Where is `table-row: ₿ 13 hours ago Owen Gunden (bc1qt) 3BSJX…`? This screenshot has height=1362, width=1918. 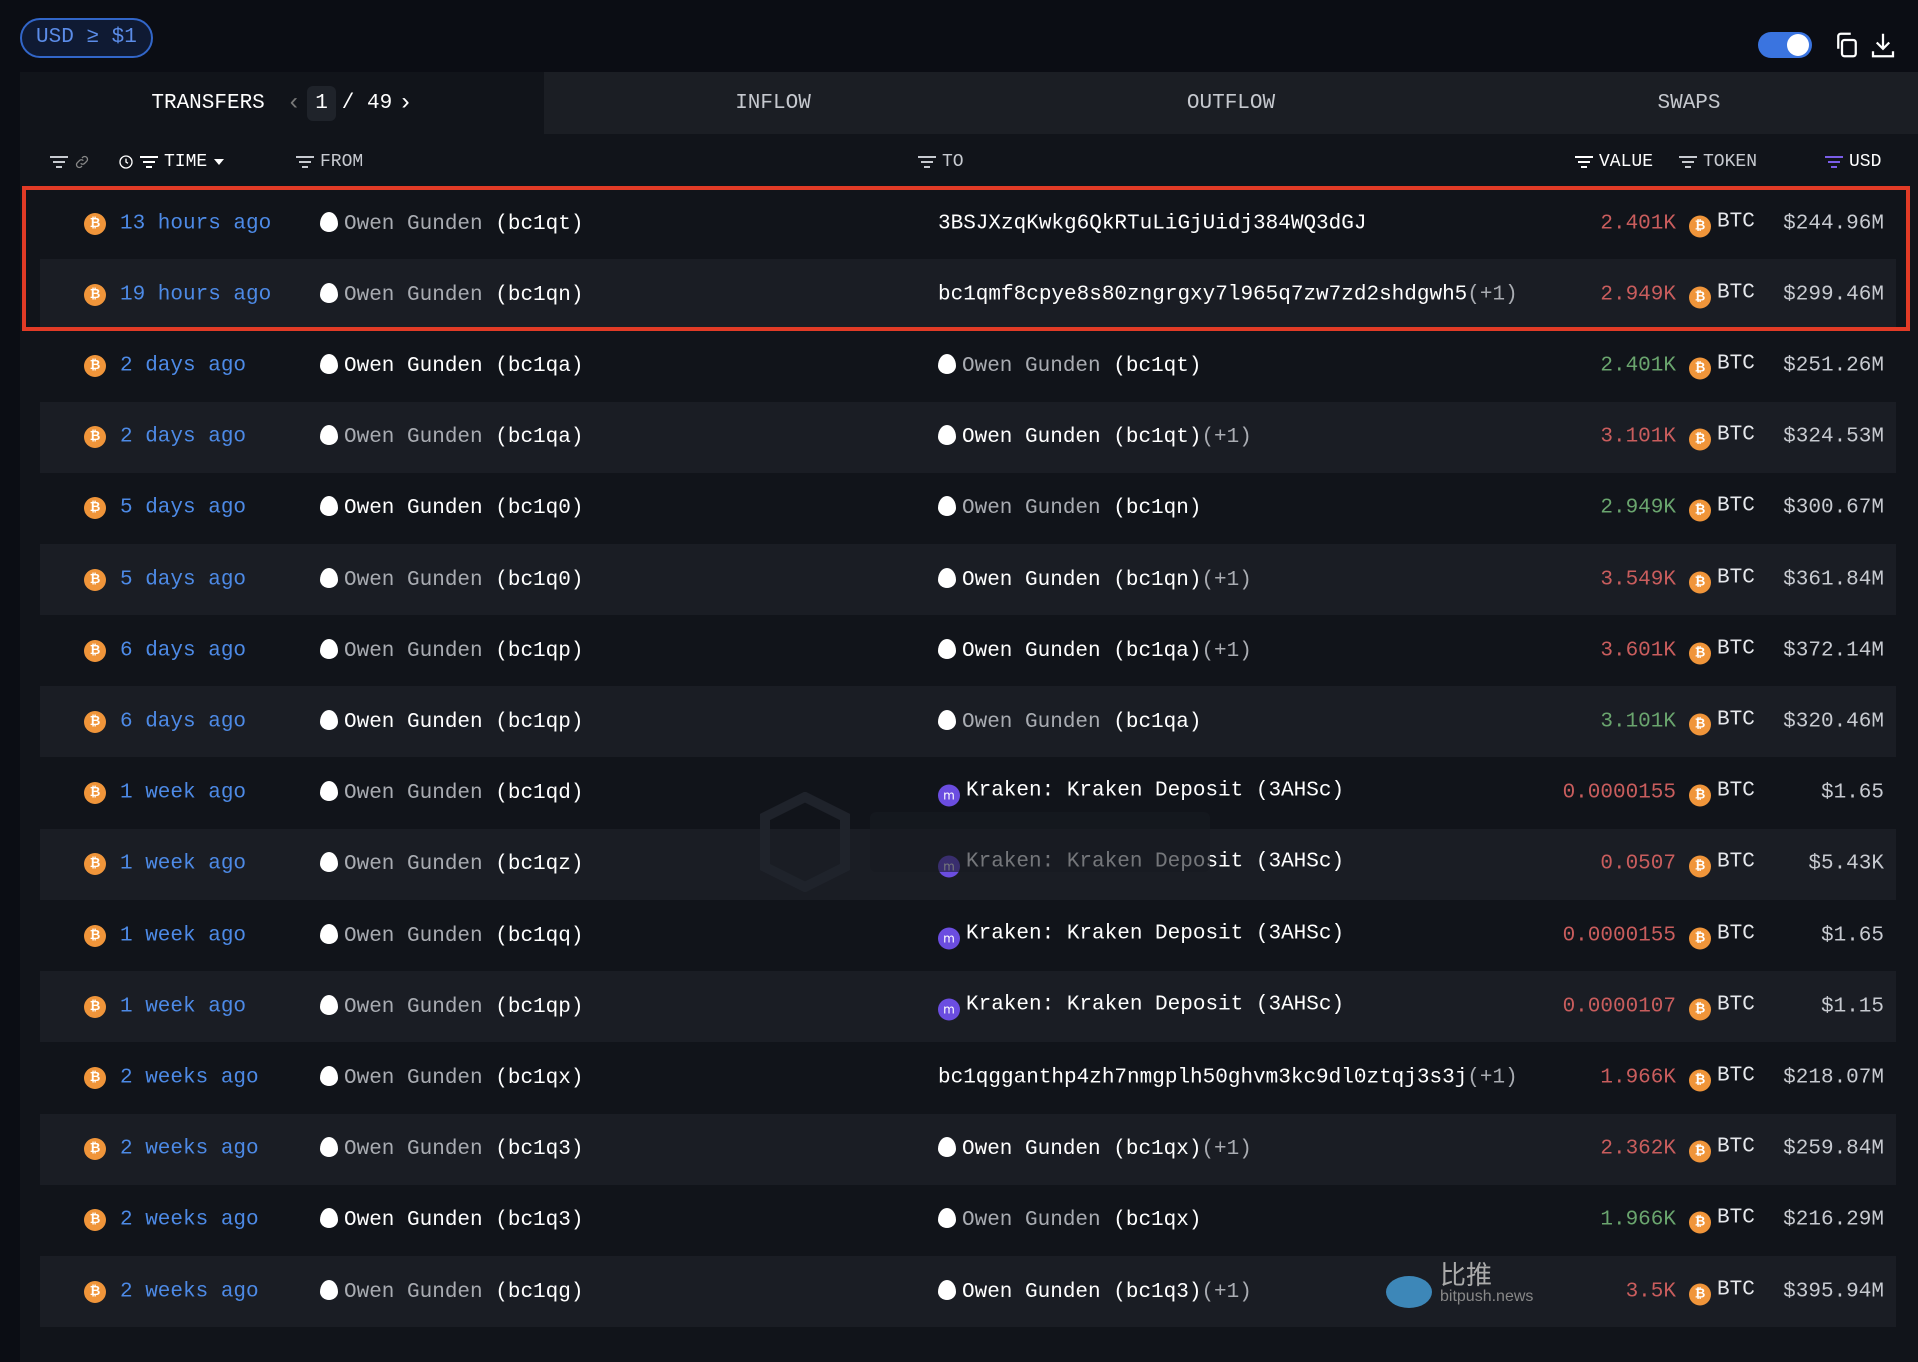 table-row: ₿ 13 hours ago Owen Gunden (bc1qt) 3BSJX… is located at coordinates (968, 223).